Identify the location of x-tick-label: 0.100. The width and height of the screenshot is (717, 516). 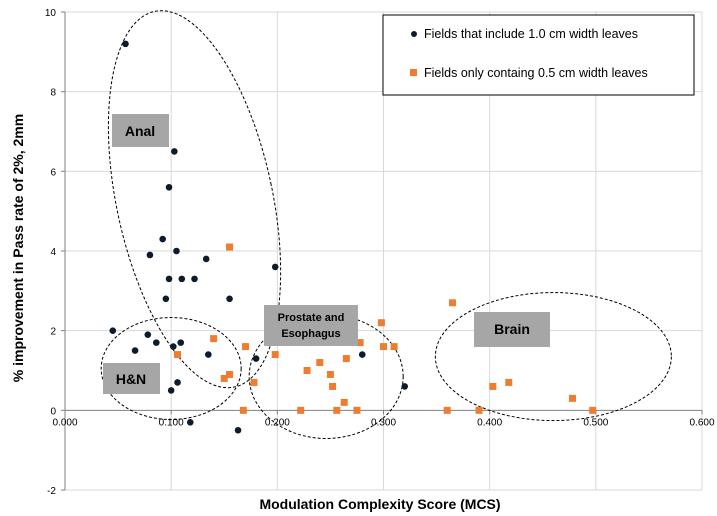
(171, 422).